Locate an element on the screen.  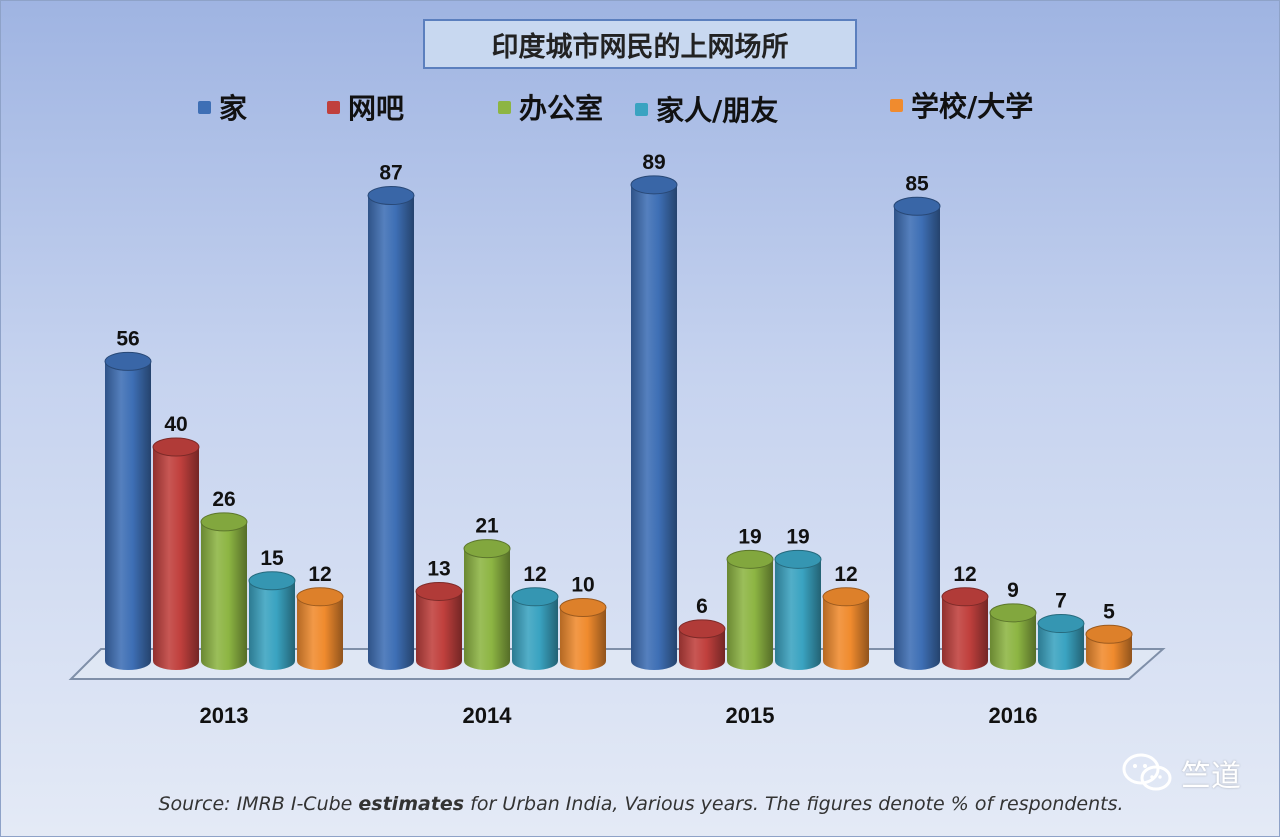
bar-body-school-2016 is located at coordinates (1109, 652).